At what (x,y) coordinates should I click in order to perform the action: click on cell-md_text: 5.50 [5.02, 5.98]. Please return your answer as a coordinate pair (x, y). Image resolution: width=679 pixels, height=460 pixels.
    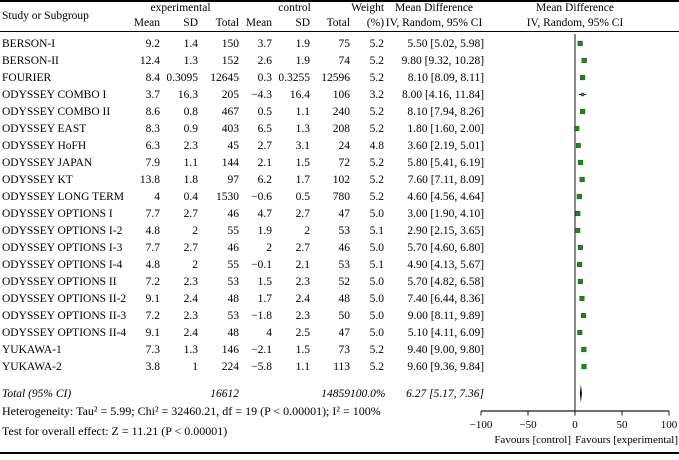
    Looking at the image, I should click on (446, 43).